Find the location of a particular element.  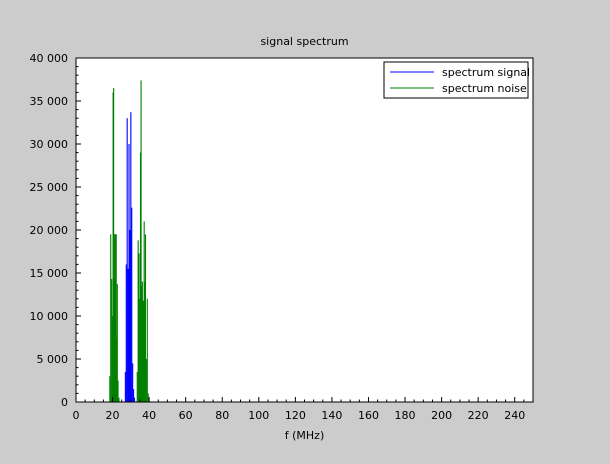

chart-title: signal spectrum is located at coordinates (304, 41).